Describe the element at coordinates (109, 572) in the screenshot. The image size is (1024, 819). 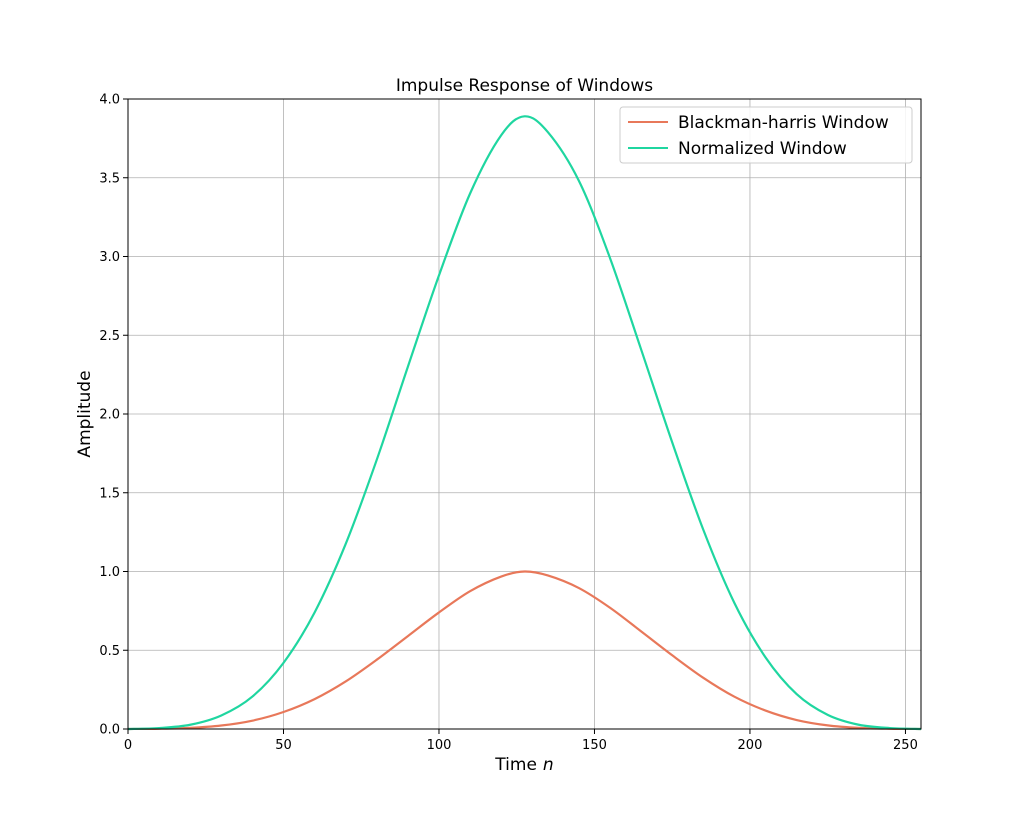
I see `y-tick-label: 1.0` at that location.